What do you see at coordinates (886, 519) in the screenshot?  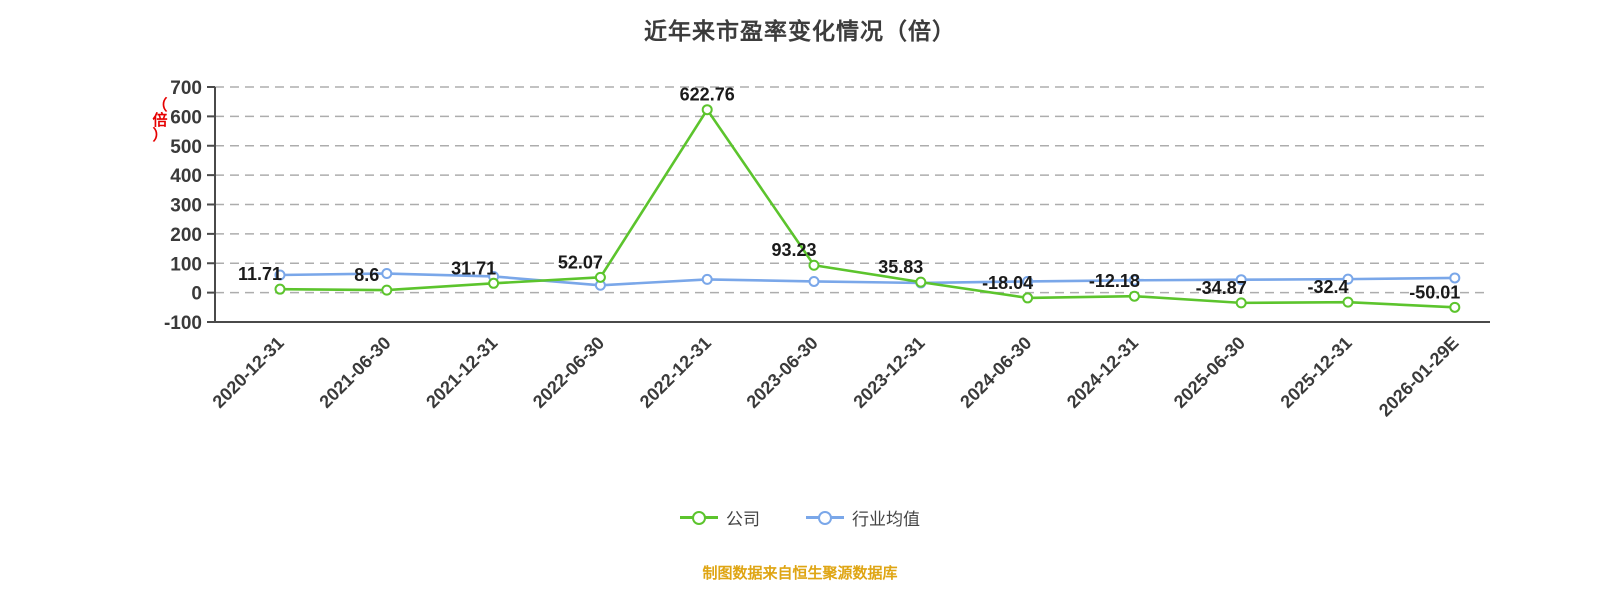 I see `legend-label-industry: 行业均值` at bounding box center [886, 519].